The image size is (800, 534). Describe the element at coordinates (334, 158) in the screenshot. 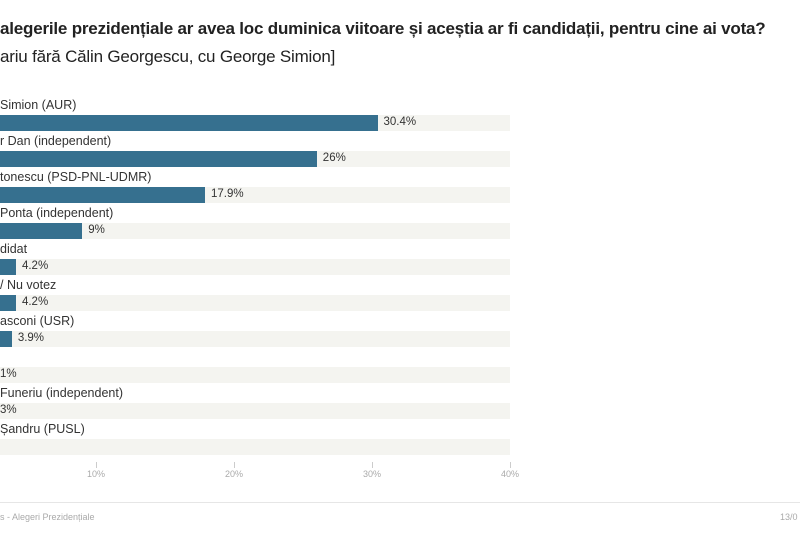

I see `bar-value-label: 26%` at that location.